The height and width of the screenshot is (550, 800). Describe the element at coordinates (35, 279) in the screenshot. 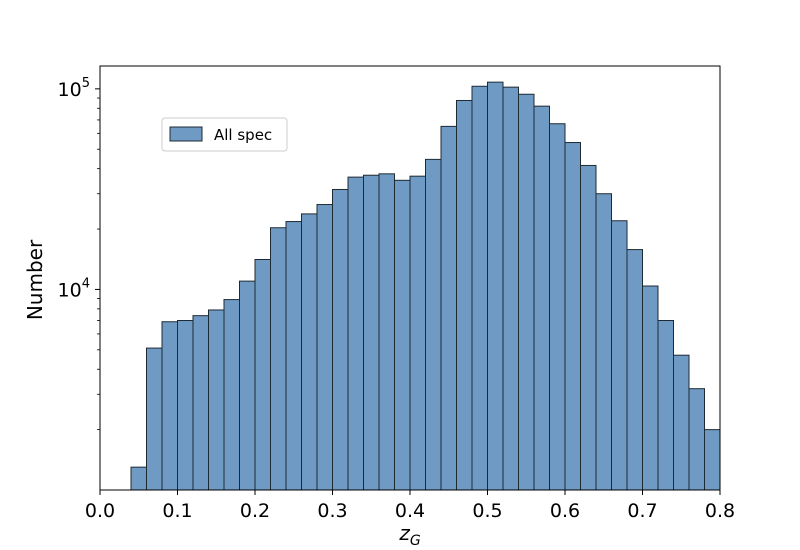

I see `y-axis-label: Number` at that location.